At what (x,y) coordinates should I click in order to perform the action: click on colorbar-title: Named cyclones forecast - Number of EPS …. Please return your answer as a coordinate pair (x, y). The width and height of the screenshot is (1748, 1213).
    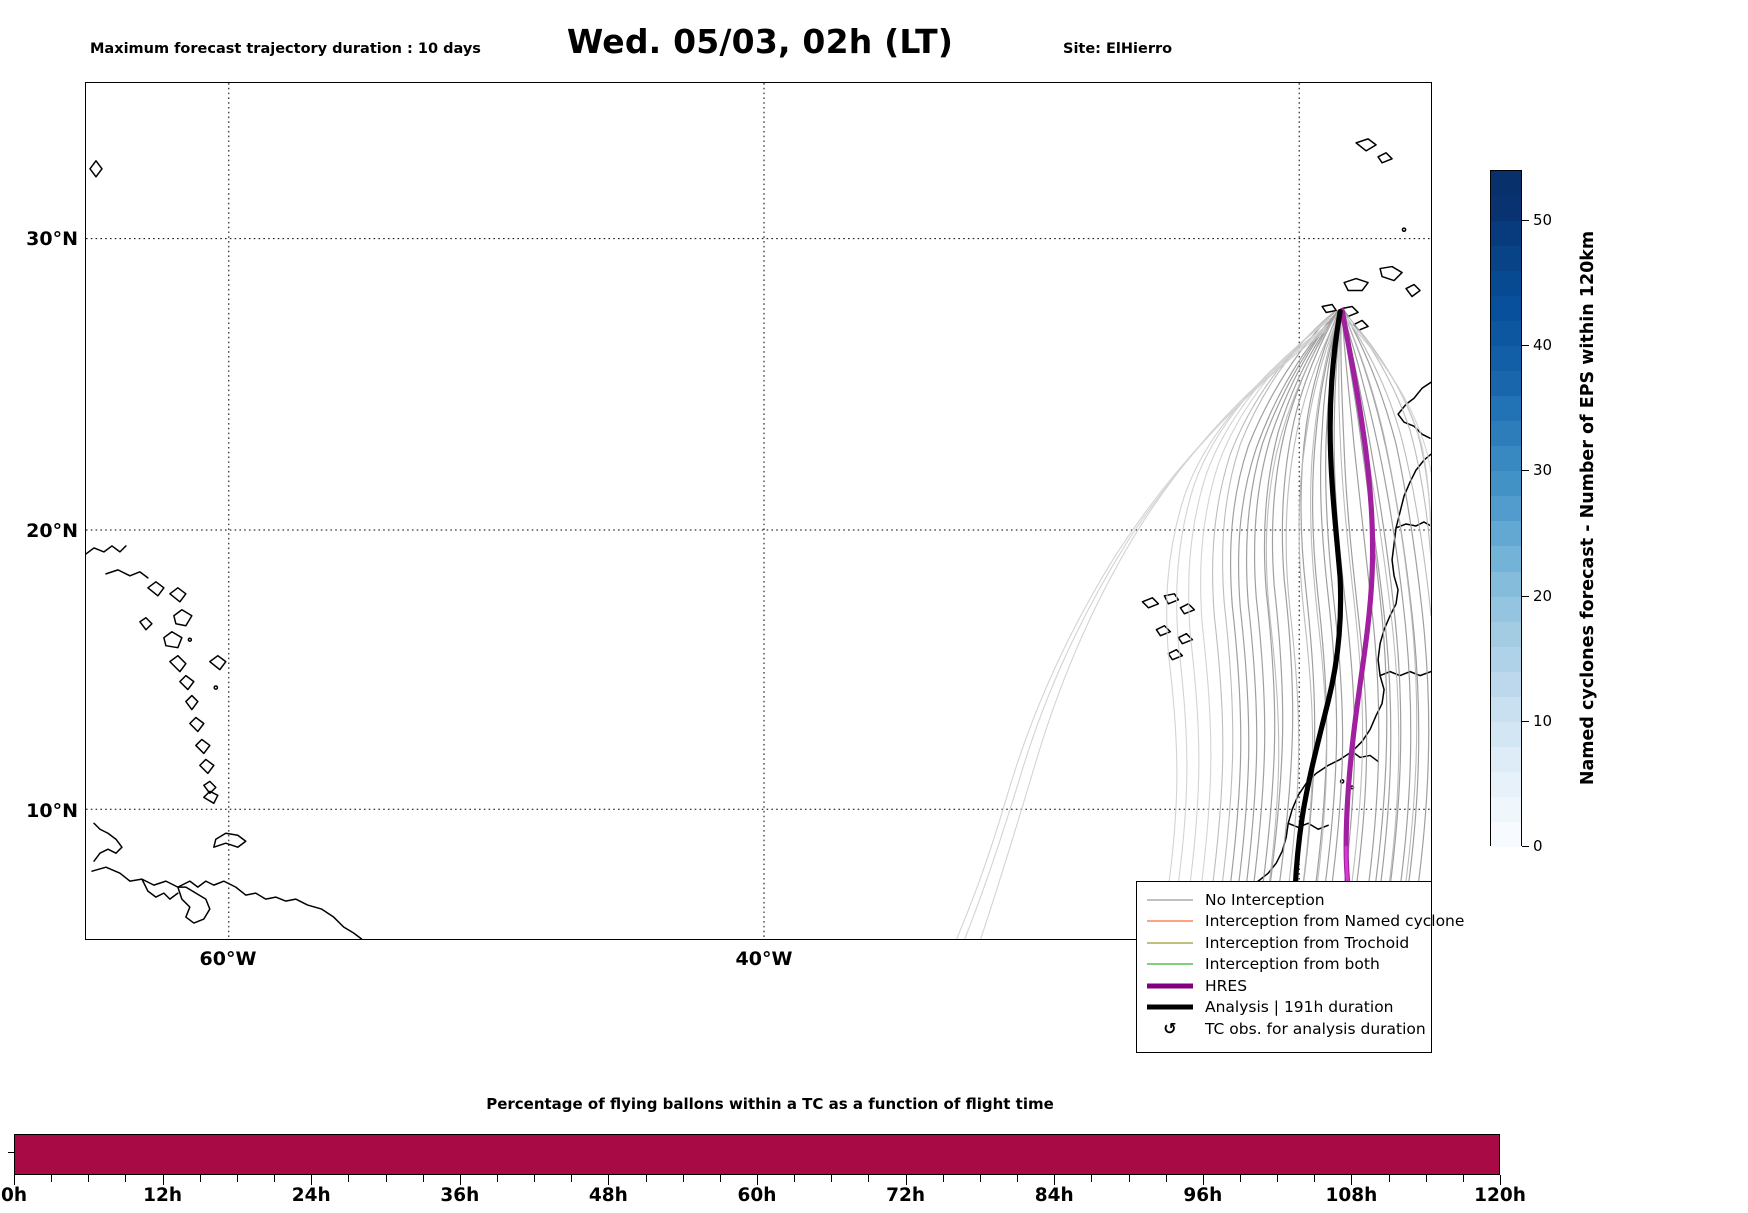
    Looking at the image, I should click on (1588, 508).